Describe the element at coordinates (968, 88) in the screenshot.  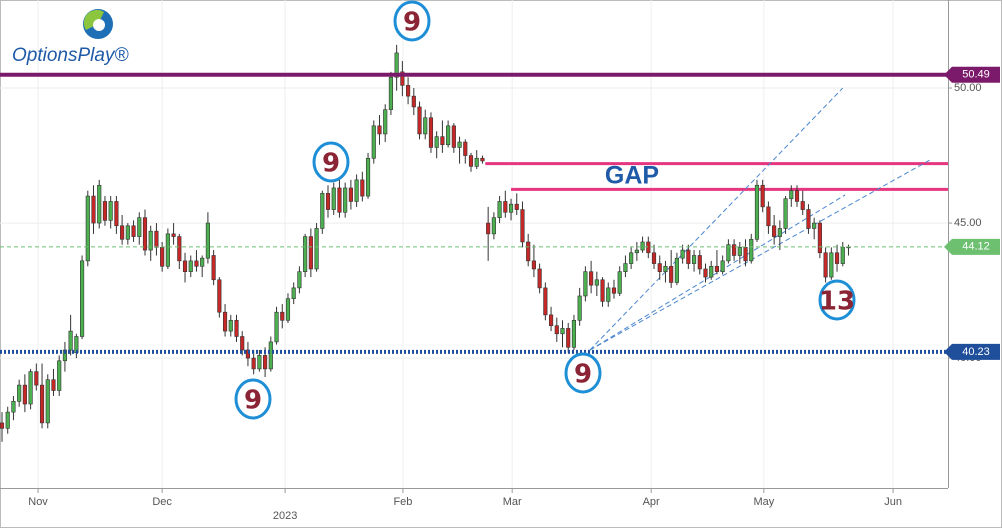
I see `y-tick-label: 50.00` at that location.